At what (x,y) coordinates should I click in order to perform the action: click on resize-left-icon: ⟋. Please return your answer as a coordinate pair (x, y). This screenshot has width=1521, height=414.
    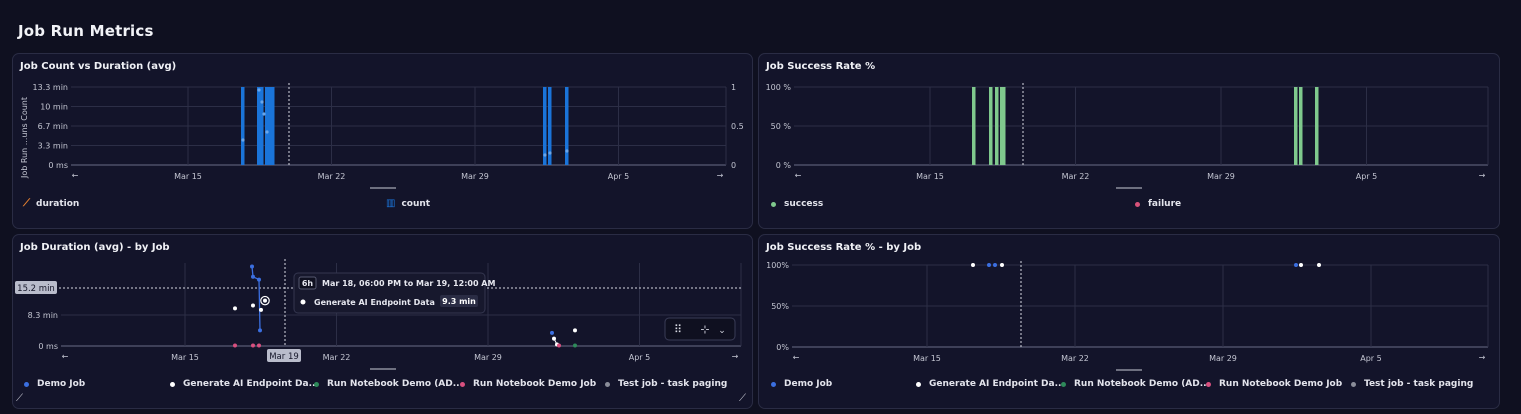
    Looking at the image, I should click on (19, 398).